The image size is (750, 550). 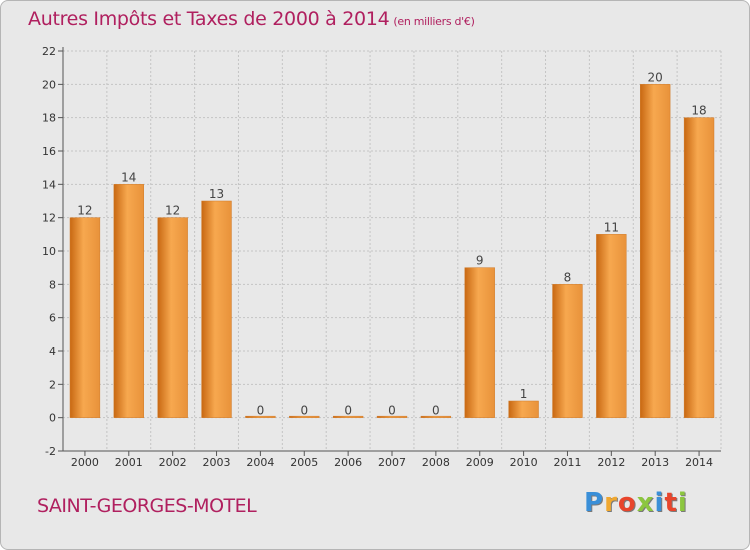 What do you see at coordinates (217, 462) in the screenshot?
I see `x-tick-label: 2003` at bounding box center [217, 462].